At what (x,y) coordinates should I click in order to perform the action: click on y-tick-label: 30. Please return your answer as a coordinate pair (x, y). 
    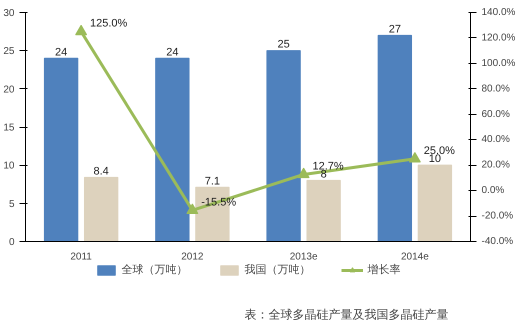
    Looking at the image, I should click on (9, 13).